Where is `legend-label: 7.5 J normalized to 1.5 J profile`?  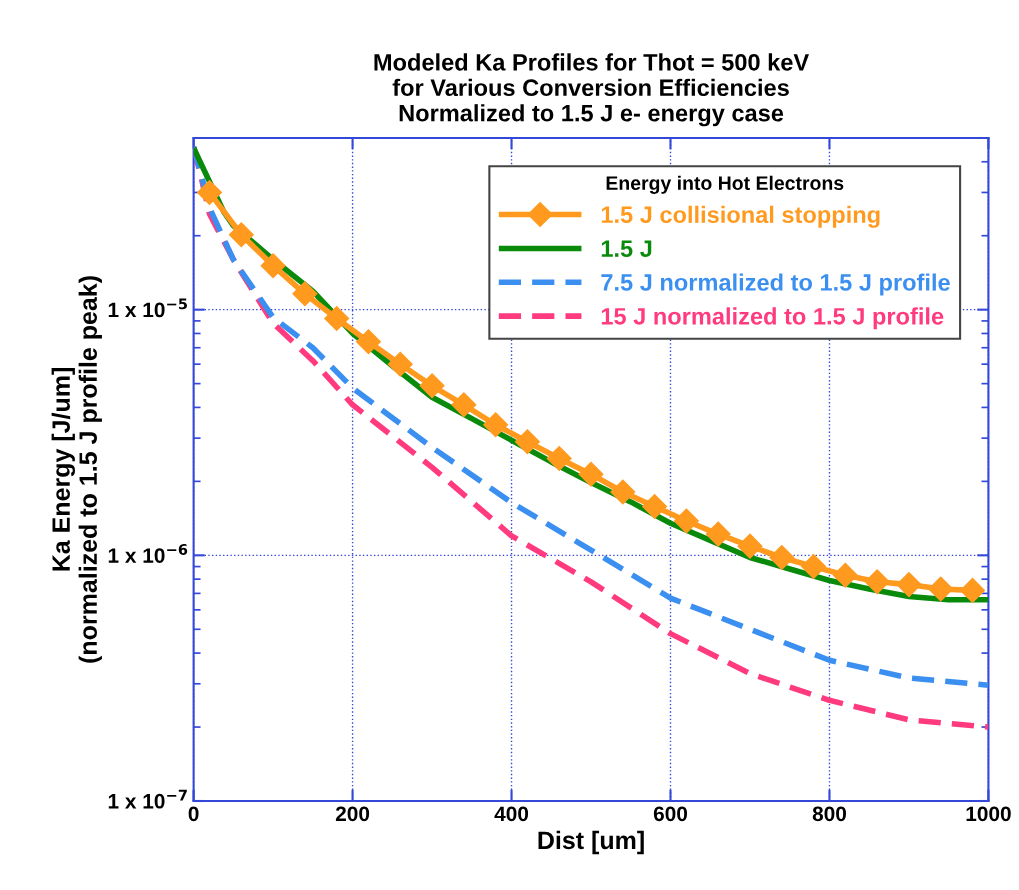 legend-label: 7.5 J normalized to 1.5 J profile is located at coordinates (775, 284).